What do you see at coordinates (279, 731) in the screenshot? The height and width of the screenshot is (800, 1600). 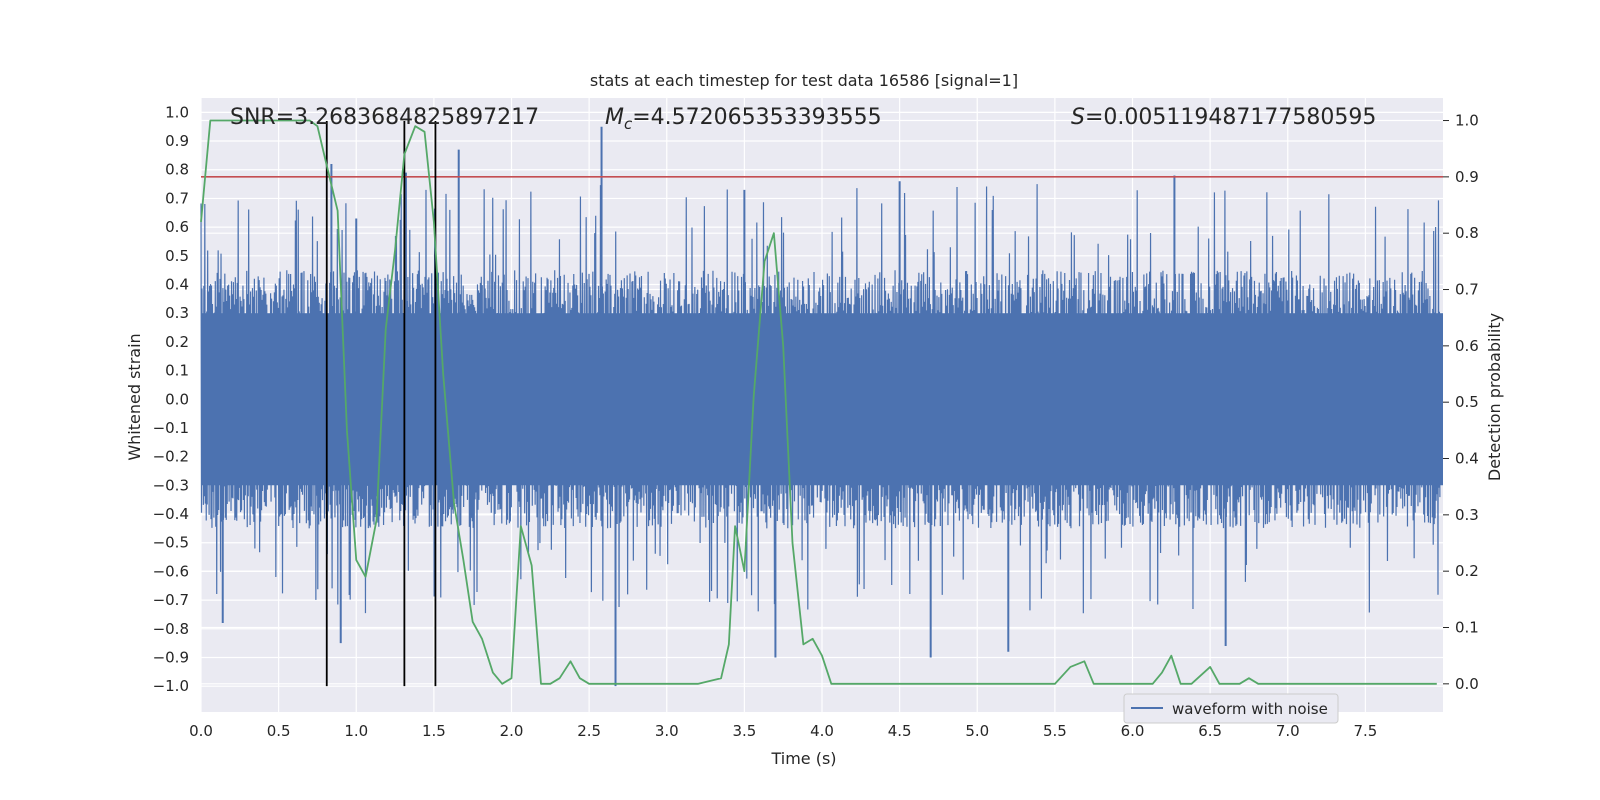 I see `x-tick-label: 0.5` at bounding box center [279, 731].